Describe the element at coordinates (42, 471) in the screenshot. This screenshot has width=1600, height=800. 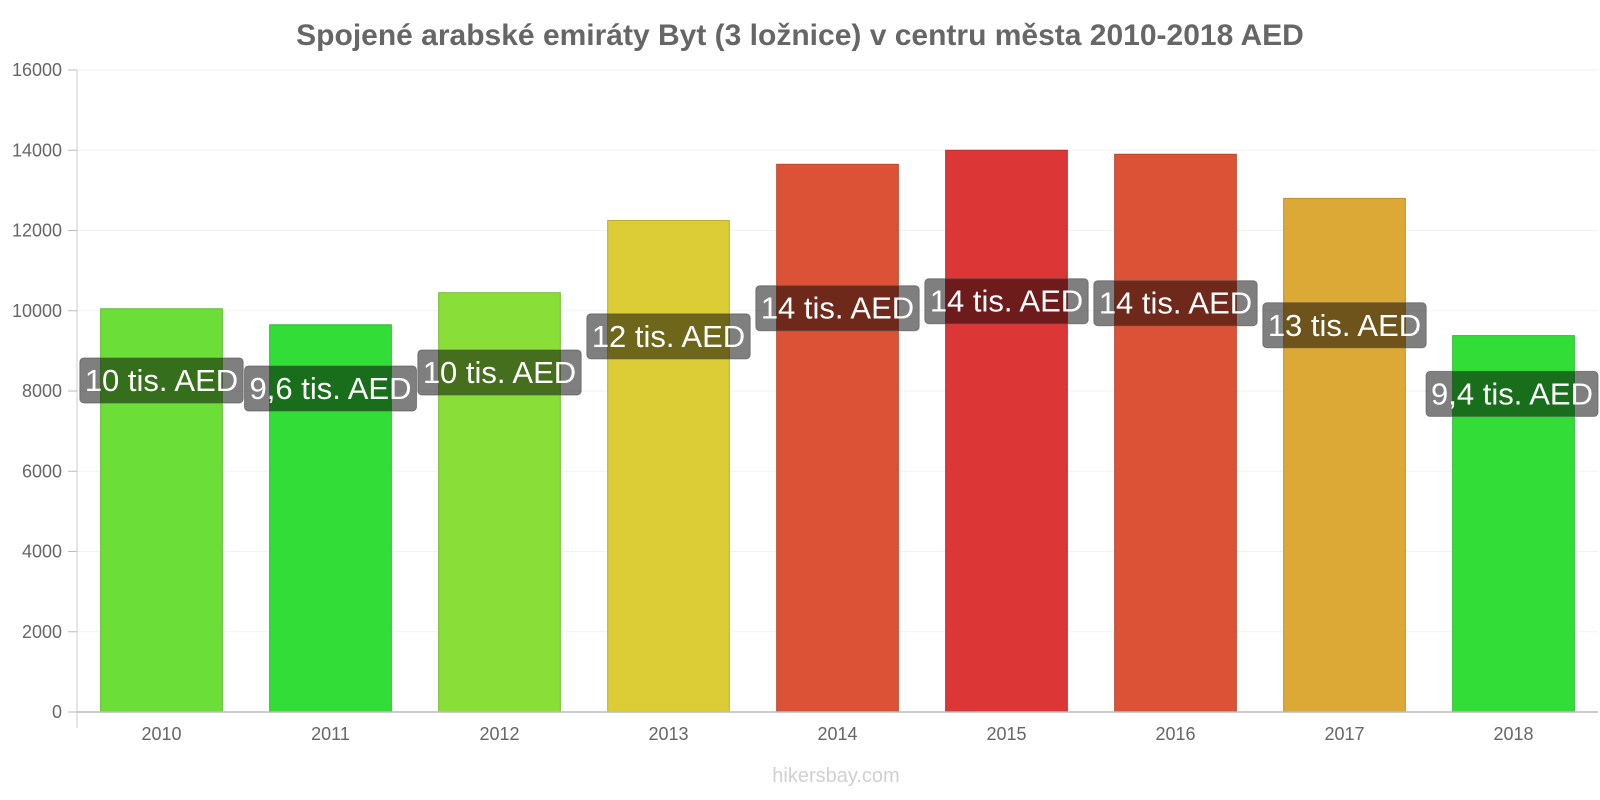
I see `y-tick-label: 6000` at that location.